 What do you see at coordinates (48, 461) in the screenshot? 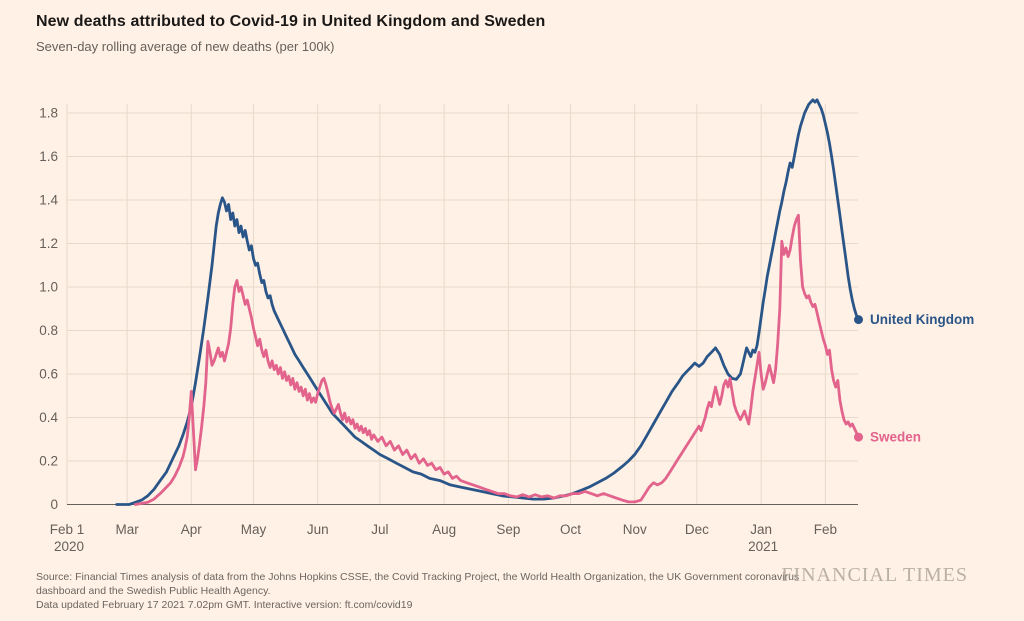
I see `y-tick-label: 0.2` at bounding box center [48, 461].